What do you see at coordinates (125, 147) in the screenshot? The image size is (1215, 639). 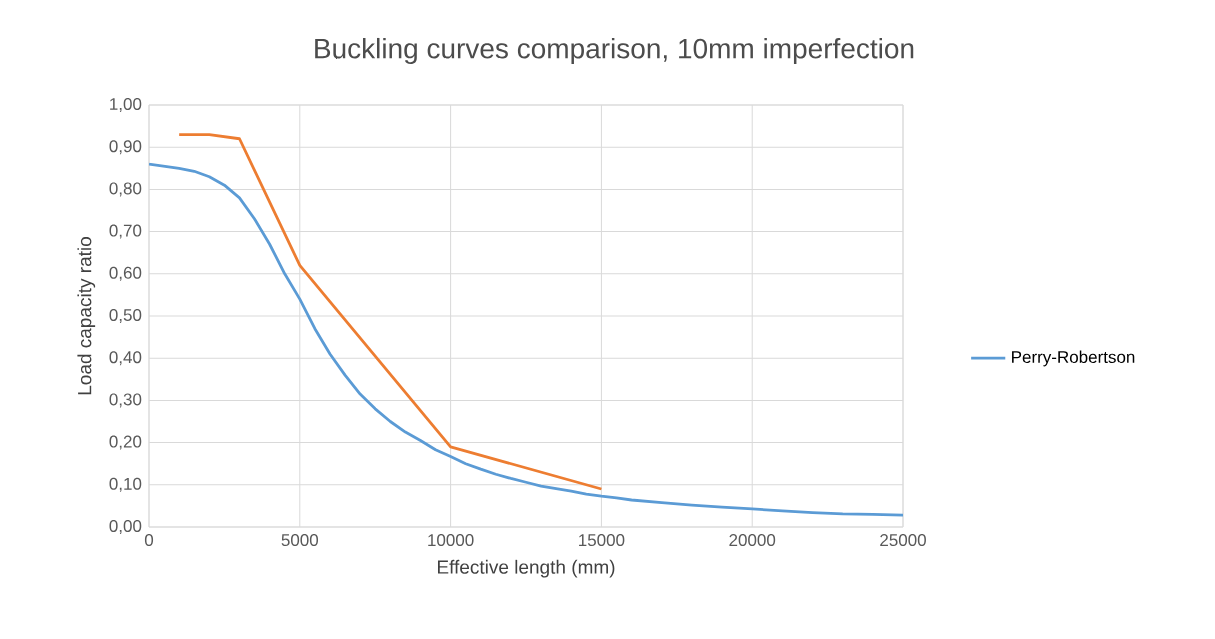 I see `y-tick-label: 0,90` at bounding box center [125, 147].